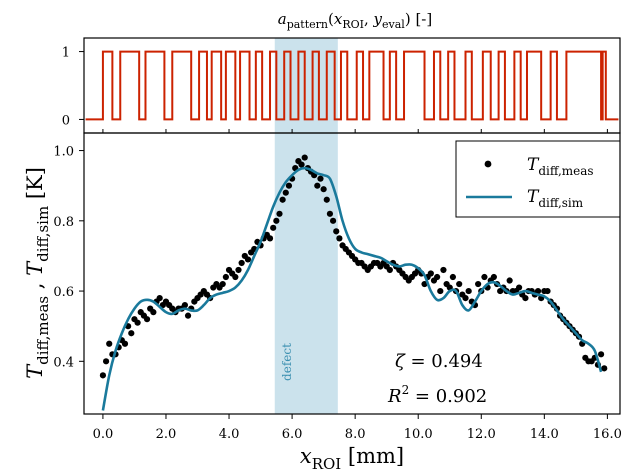  I want to click on title-y: y, so click(378, 19).